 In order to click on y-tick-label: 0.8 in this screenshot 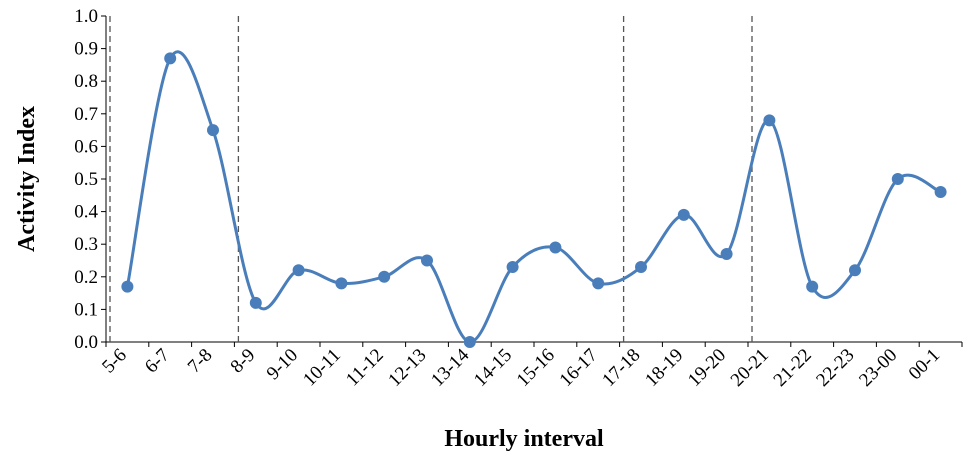, I will do `click(86, 81)`.